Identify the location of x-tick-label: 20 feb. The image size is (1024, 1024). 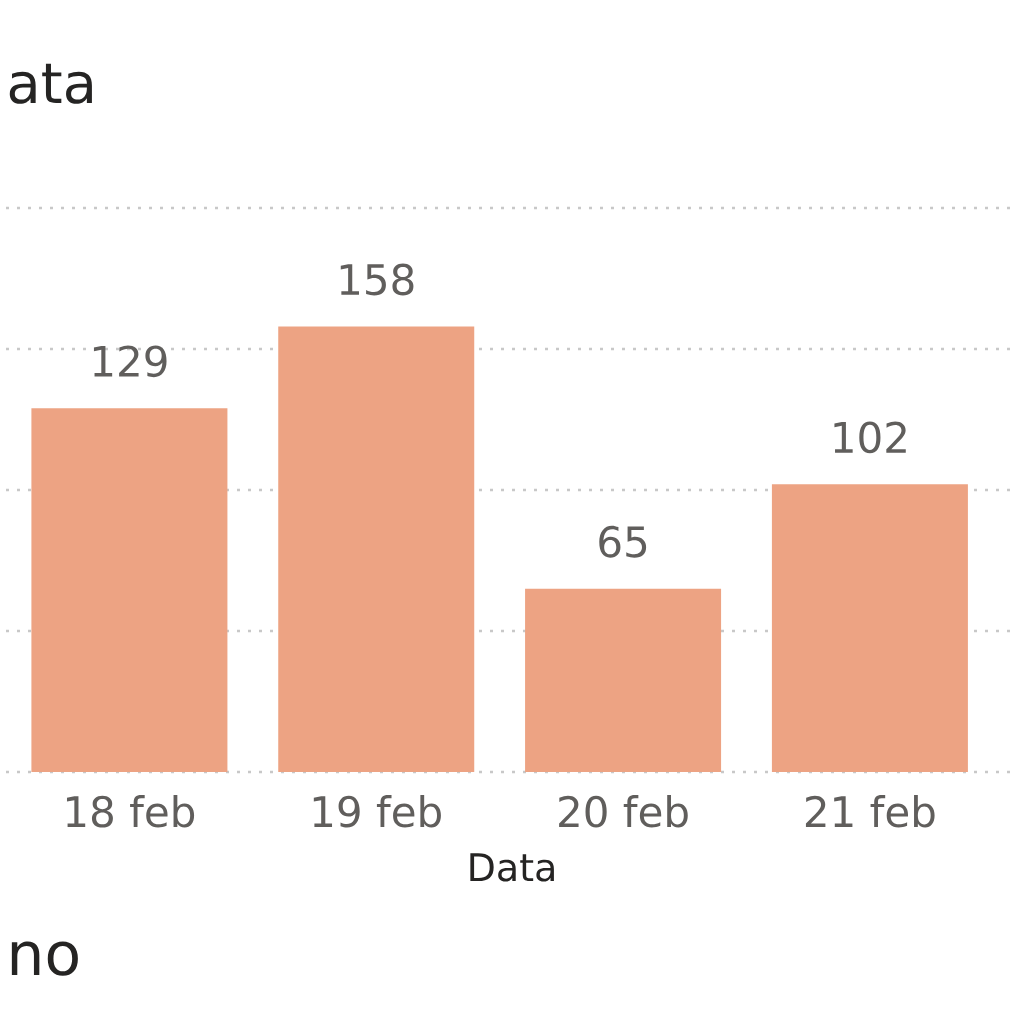
(623, 811).